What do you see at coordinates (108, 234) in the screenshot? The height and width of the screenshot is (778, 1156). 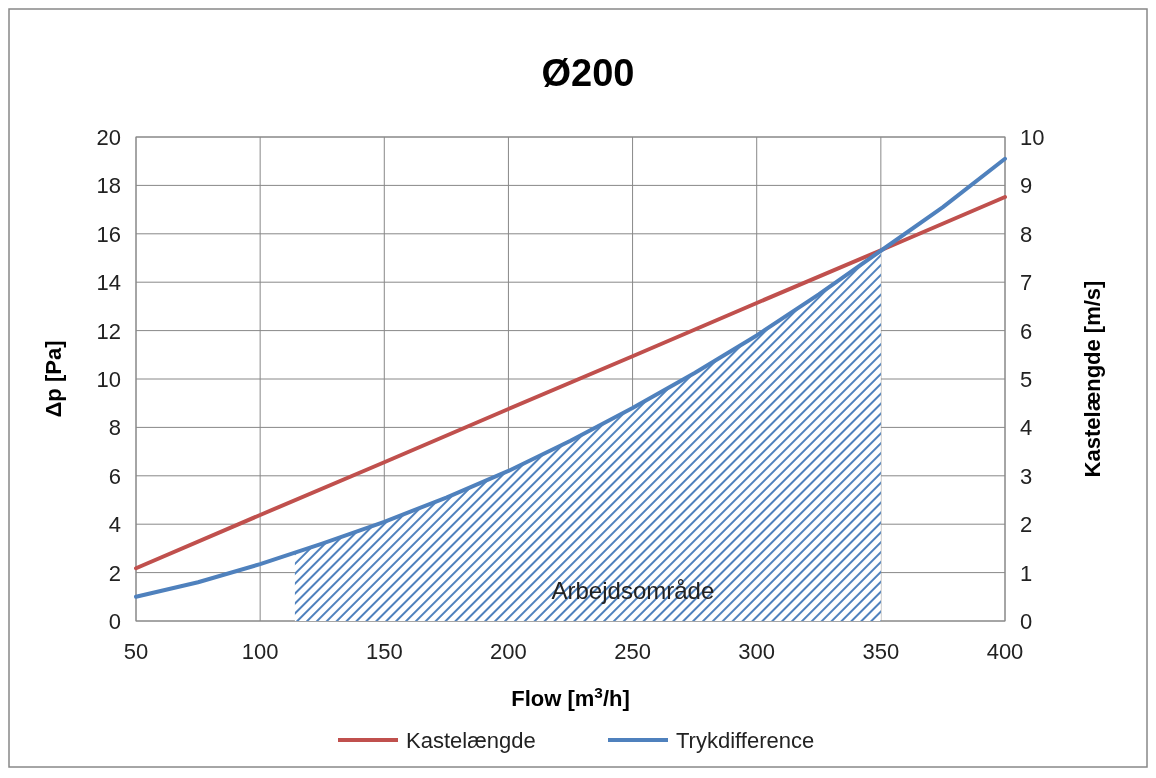 I see `y-tick-label: 16` at bounding box center [108, 234].